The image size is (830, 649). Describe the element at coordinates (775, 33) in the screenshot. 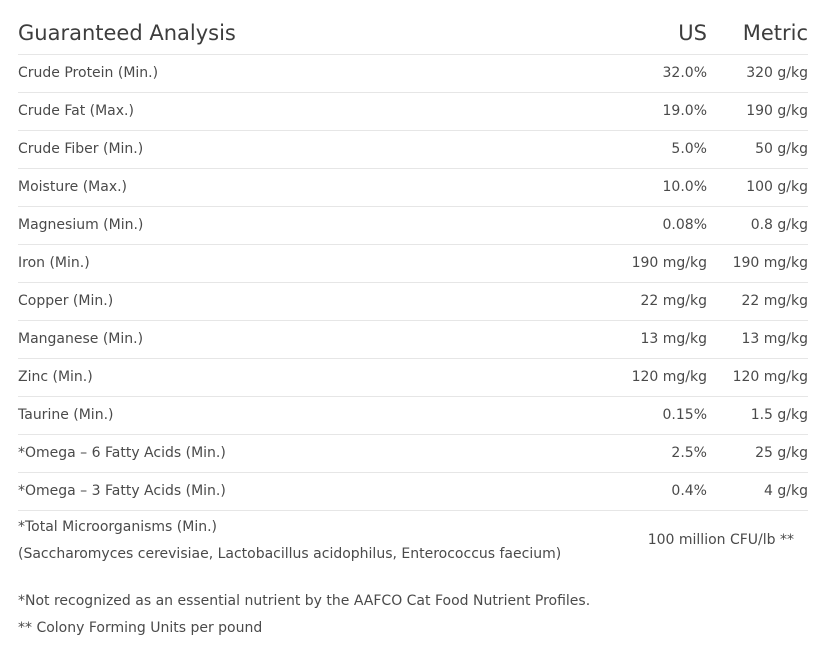

I see `column-header: Metric` at that location.